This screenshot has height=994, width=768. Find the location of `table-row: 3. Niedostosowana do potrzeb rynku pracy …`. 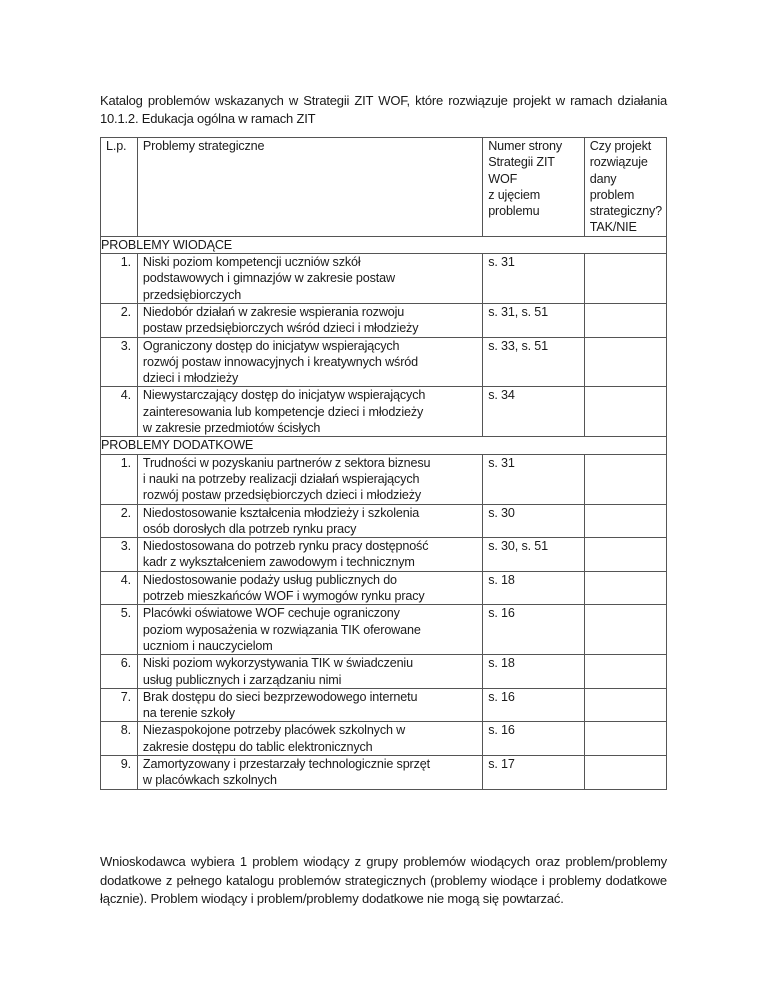

table-row: 3. Niedostosowana do potrzeb rynku pracy … is located at coordinates (384, 554).